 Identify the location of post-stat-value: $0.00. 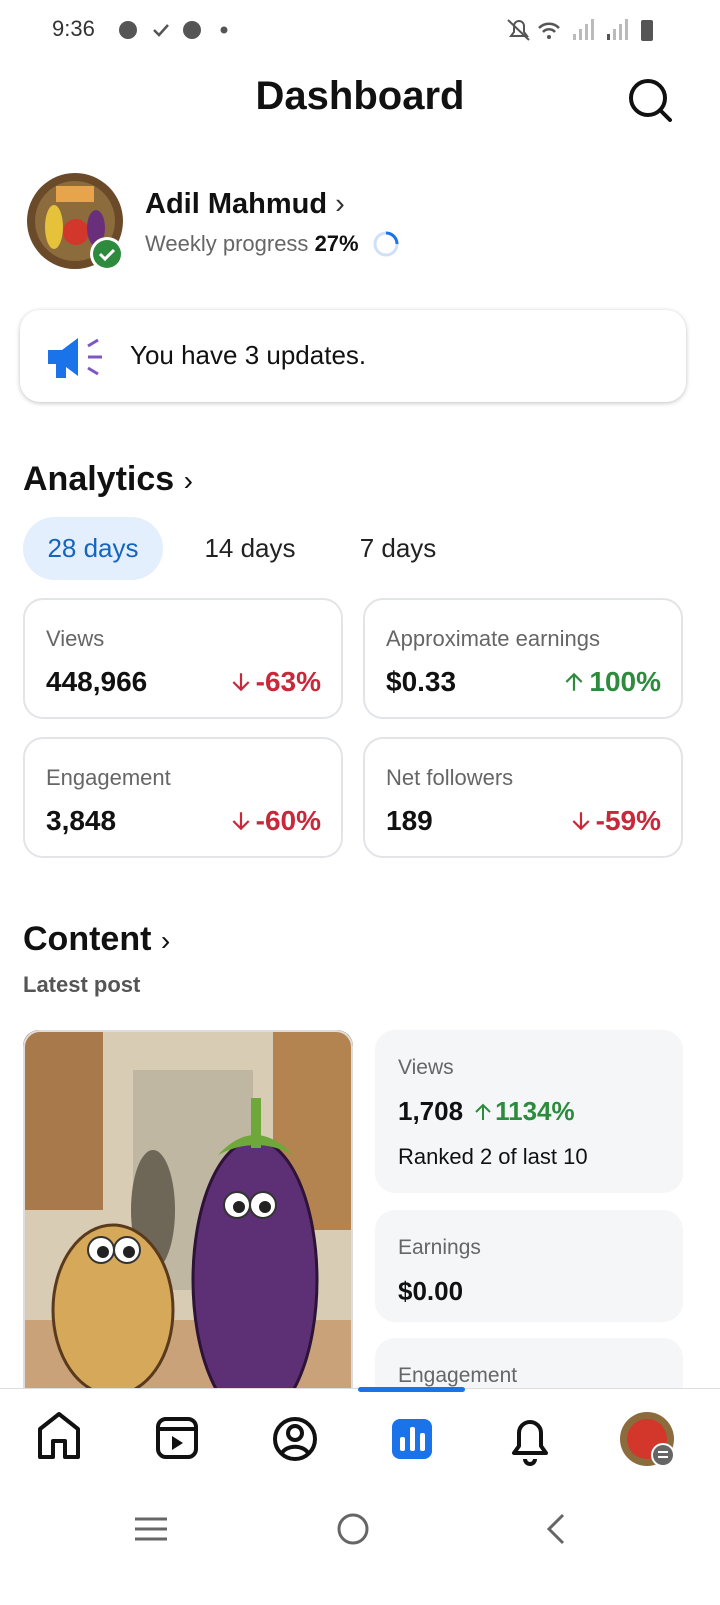
(431, 1291).